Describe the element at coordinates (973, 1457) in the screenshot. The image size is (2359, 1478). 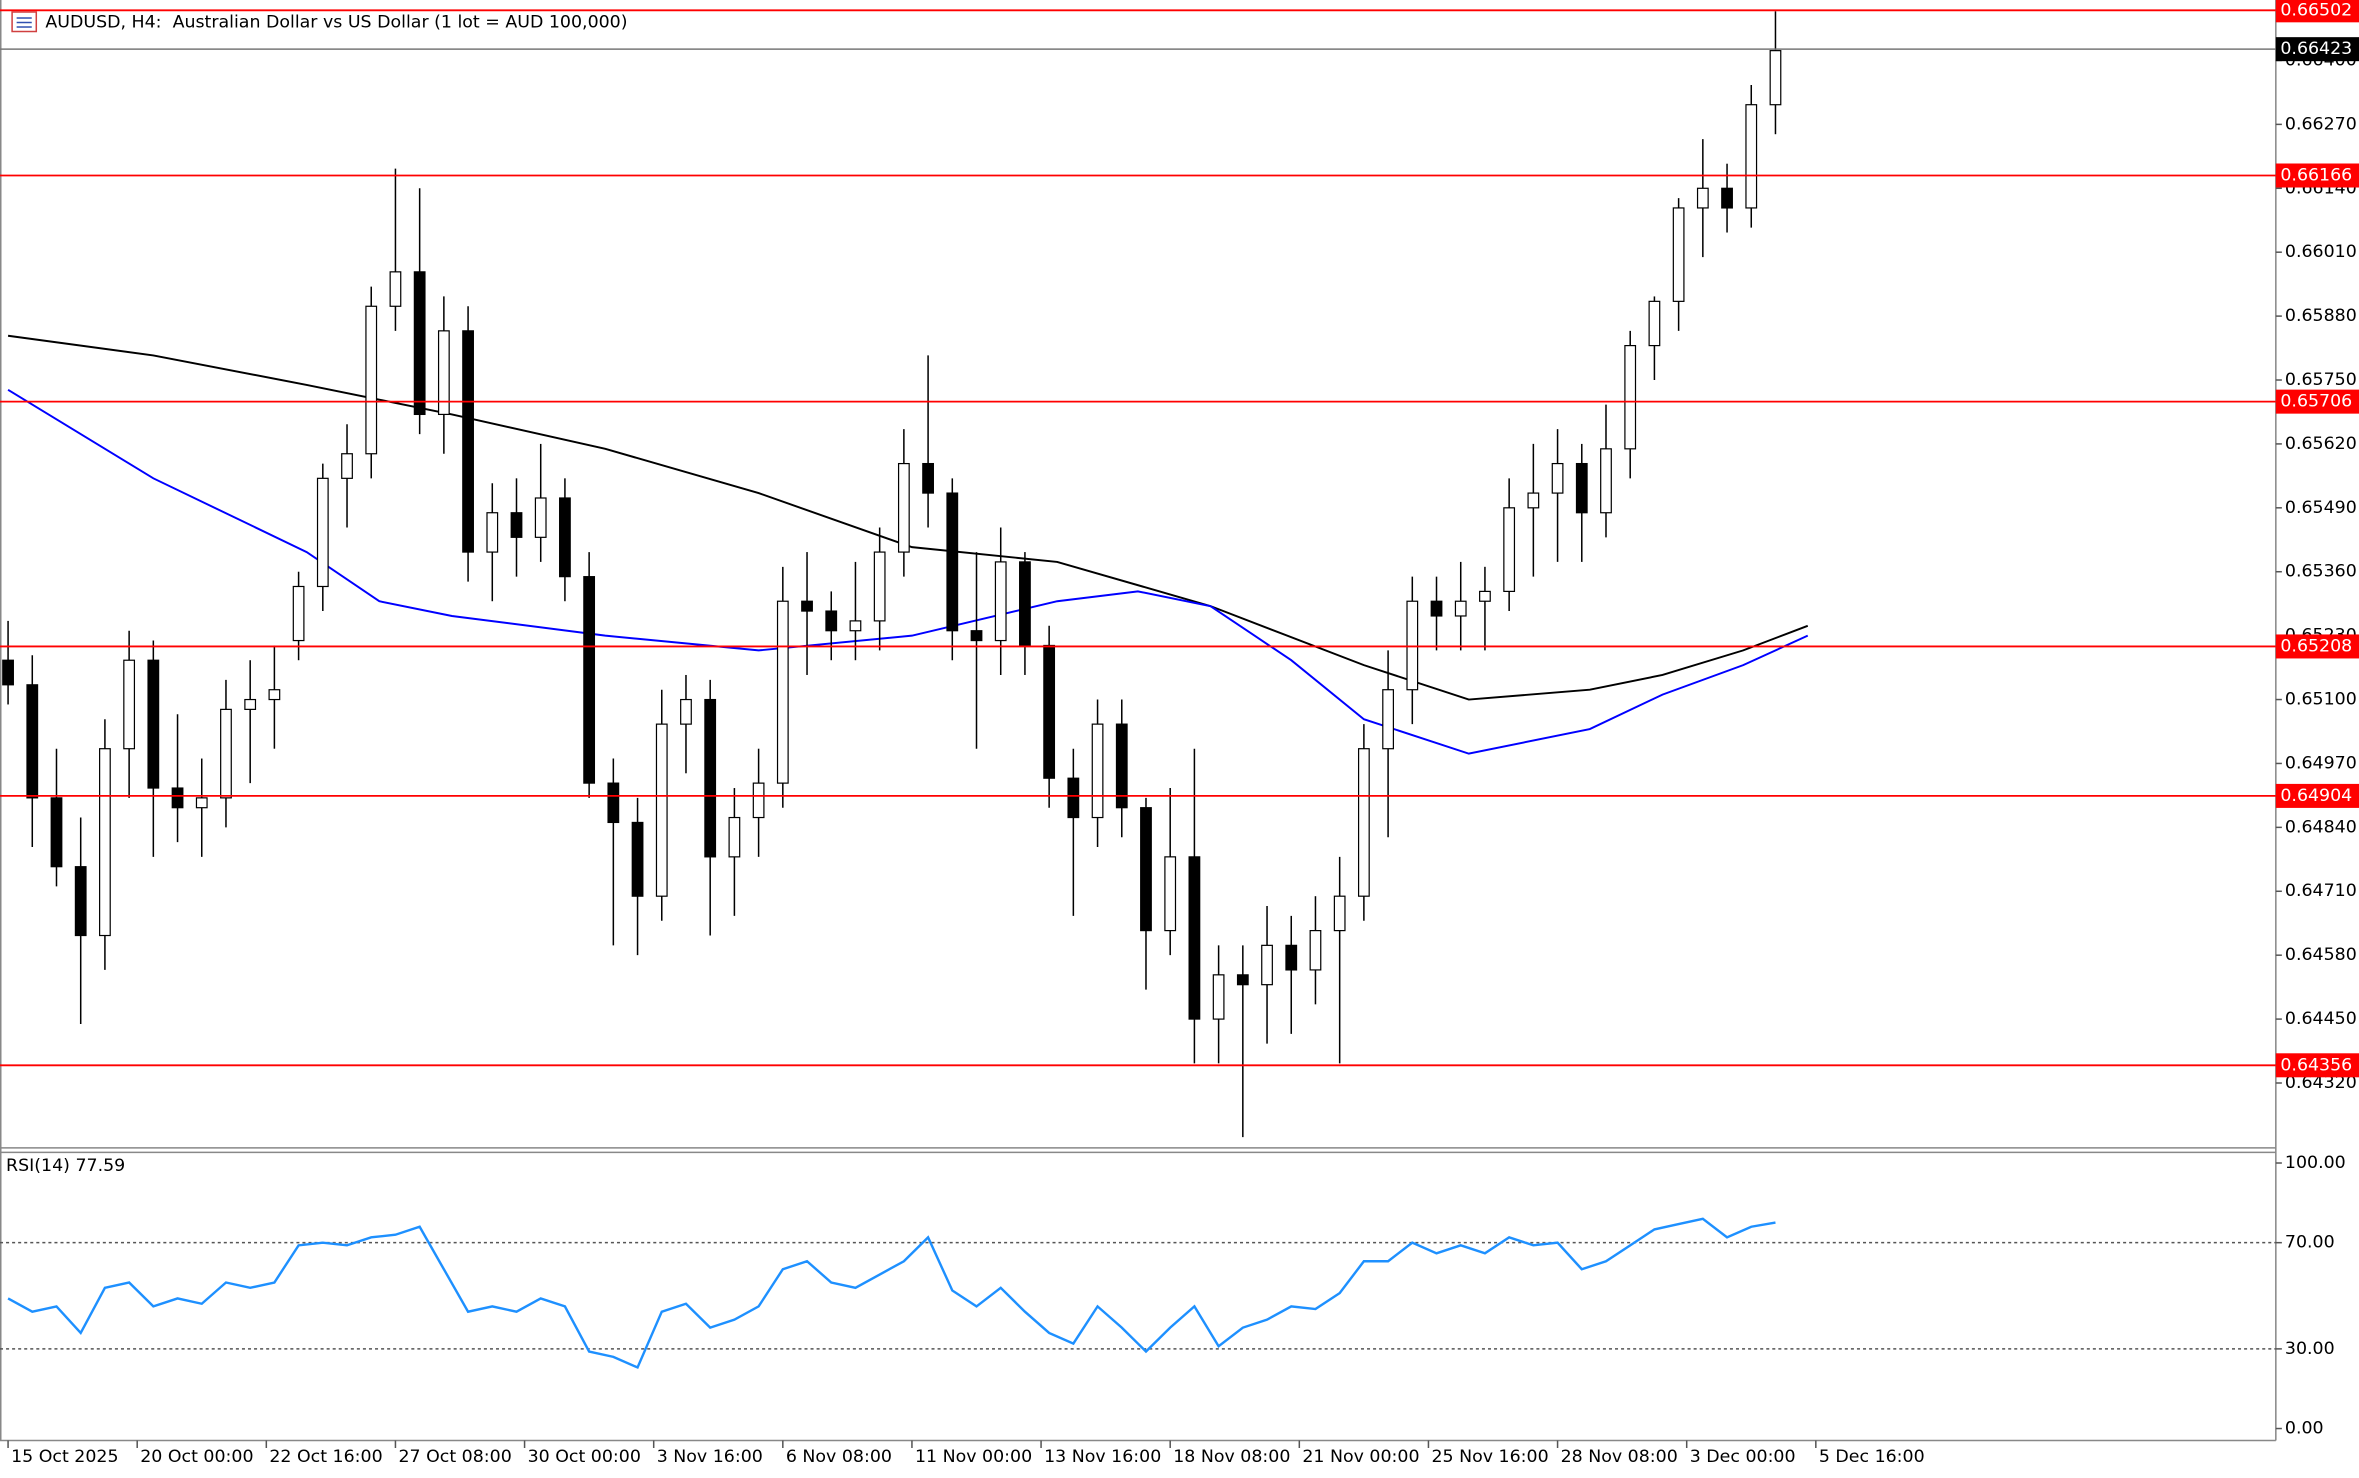
I see `x-tick-label: 11 Nov 00:00` at that location.